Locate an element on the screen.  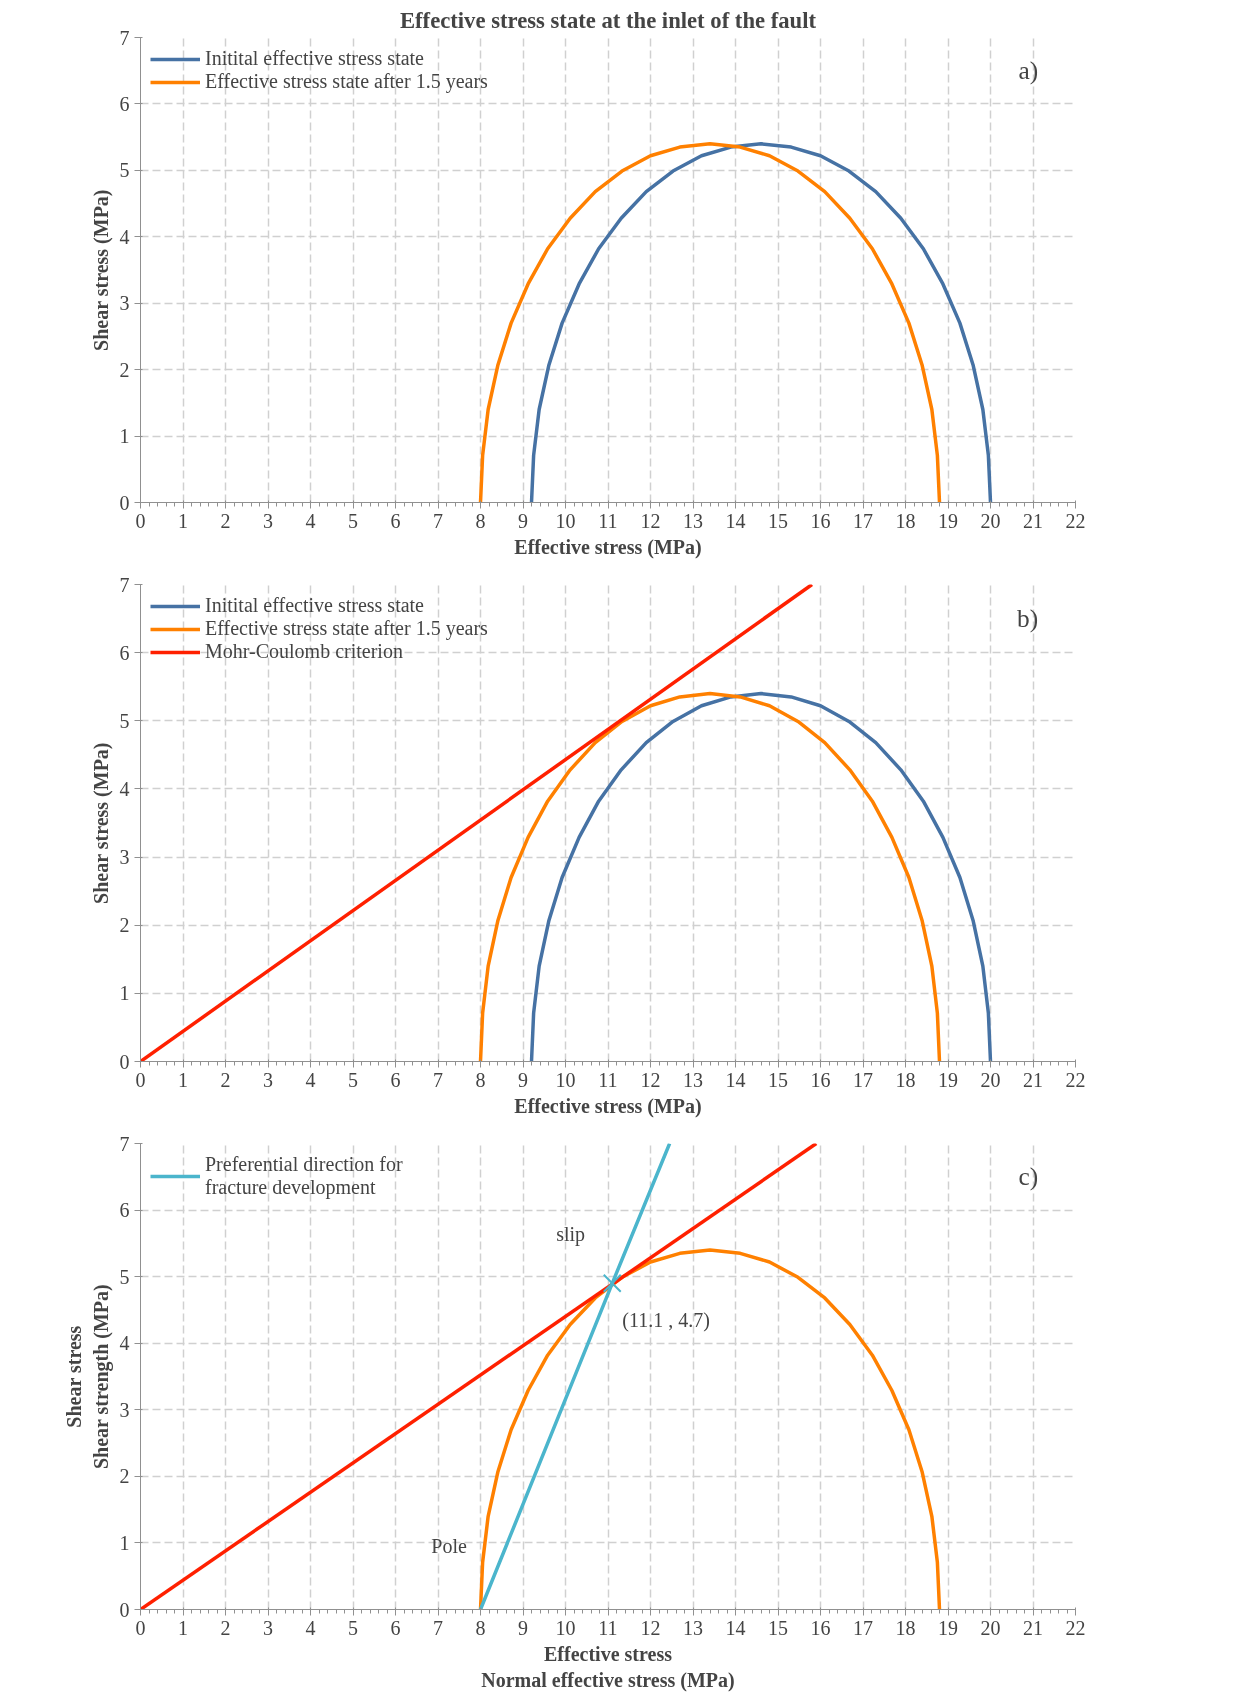
annotation: c) is located at coordinates (1028, 1177).